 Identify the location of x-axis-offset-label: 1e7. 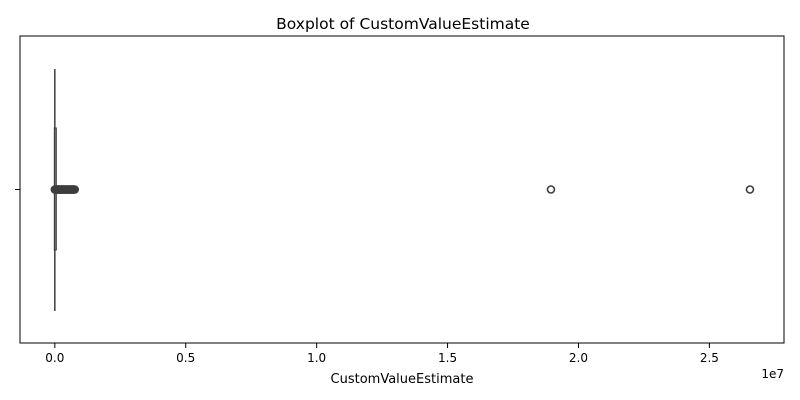
(772, 374).